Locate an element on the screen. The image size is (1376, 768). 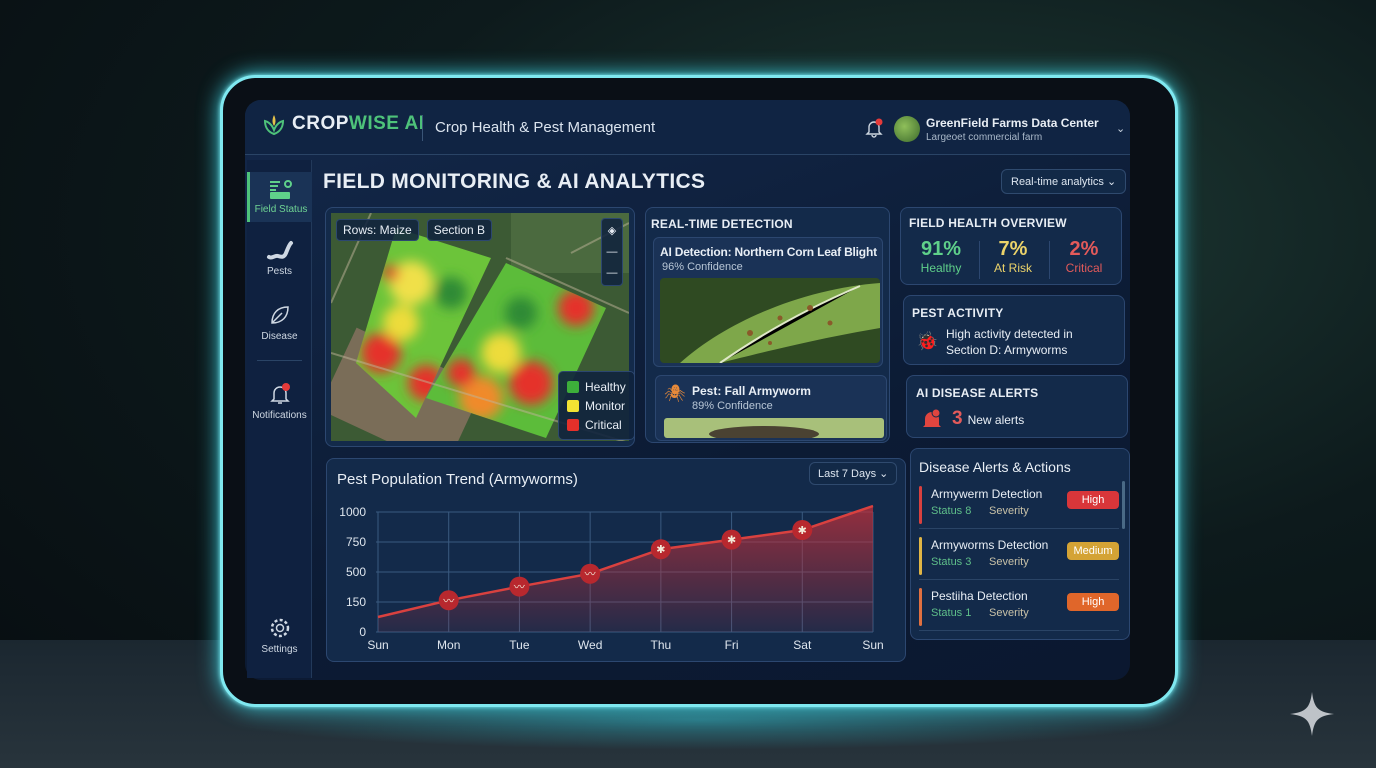
y-tick-label: 500 is located at coordinates (356, 572).